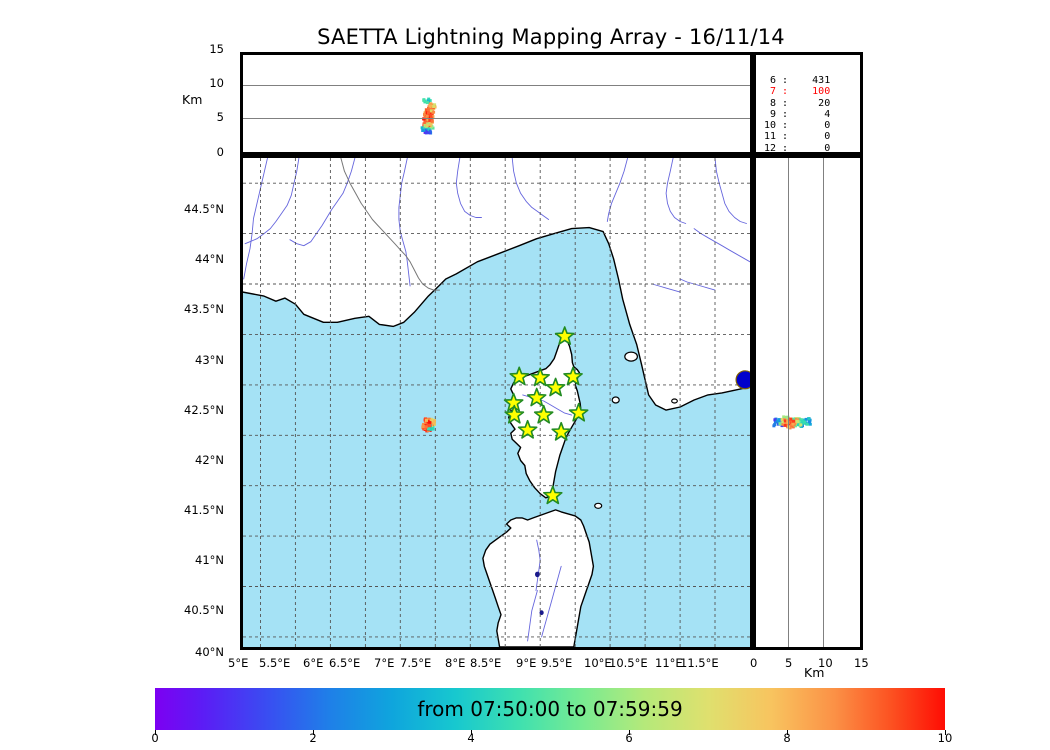 This screenshot has height=750, width=1050. Describe the element at coordinates (209, 560) in the screenshot. I see `lat-tick-41: 41°N` at that location.